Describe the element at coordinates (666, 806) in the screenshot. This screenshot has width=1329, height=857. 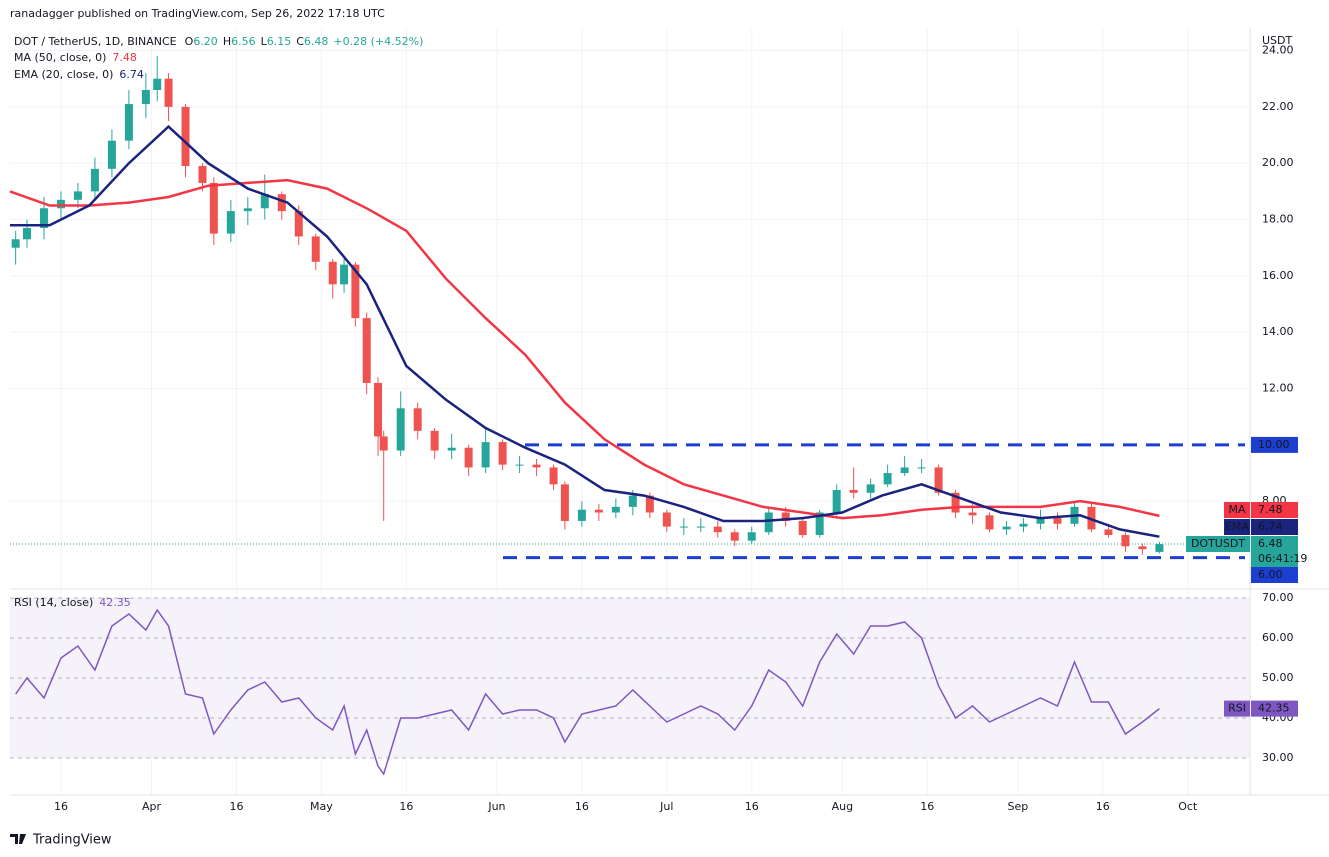
I see `x-tick-label: Jul` at that location.